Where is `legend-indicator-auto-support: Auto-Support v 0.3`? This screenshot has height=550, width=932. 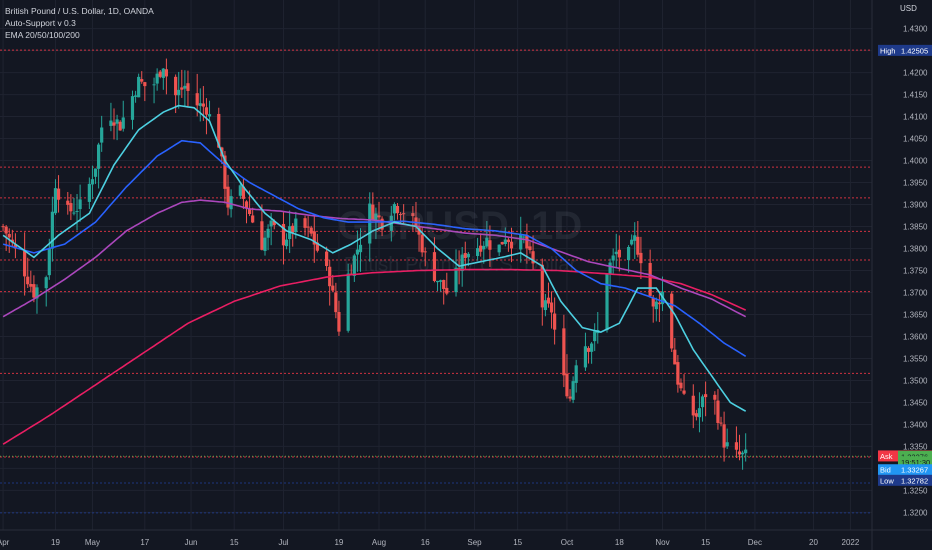 legend-indicator-auto-support: Auto-Support v 0.3 is located at coordinates (40, 23).